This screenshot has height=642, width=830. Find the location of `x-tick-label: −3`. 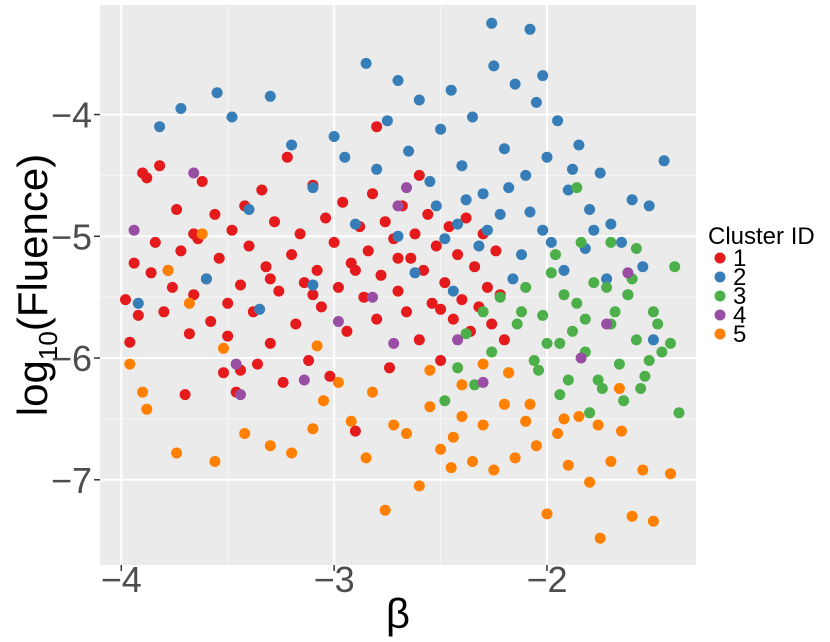

x-tick-label: −3 is located at coordinates (334, 579).